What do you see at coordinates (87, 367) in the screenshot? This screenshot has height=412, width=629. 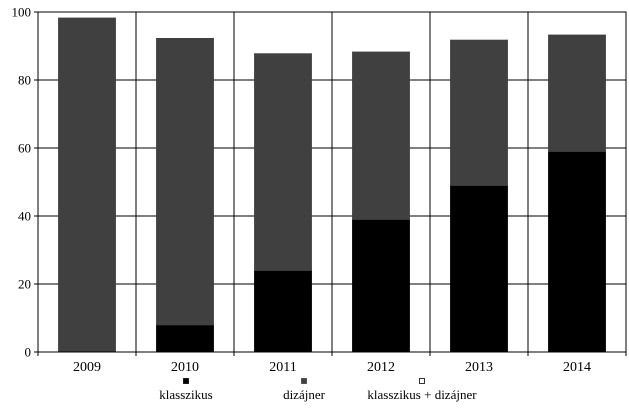 I see `x-category-label: 2009` at bounding box center [87, 367].